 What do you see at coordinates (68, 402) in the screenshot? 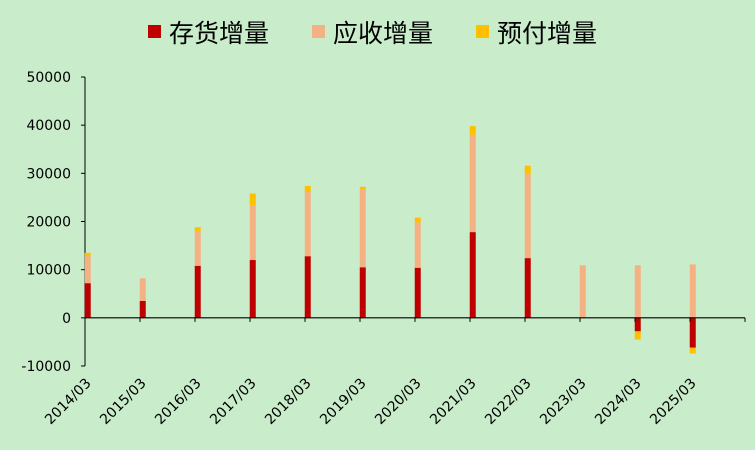
I see `x-tick-label: 2014/03` at bounding box center [68, 402].